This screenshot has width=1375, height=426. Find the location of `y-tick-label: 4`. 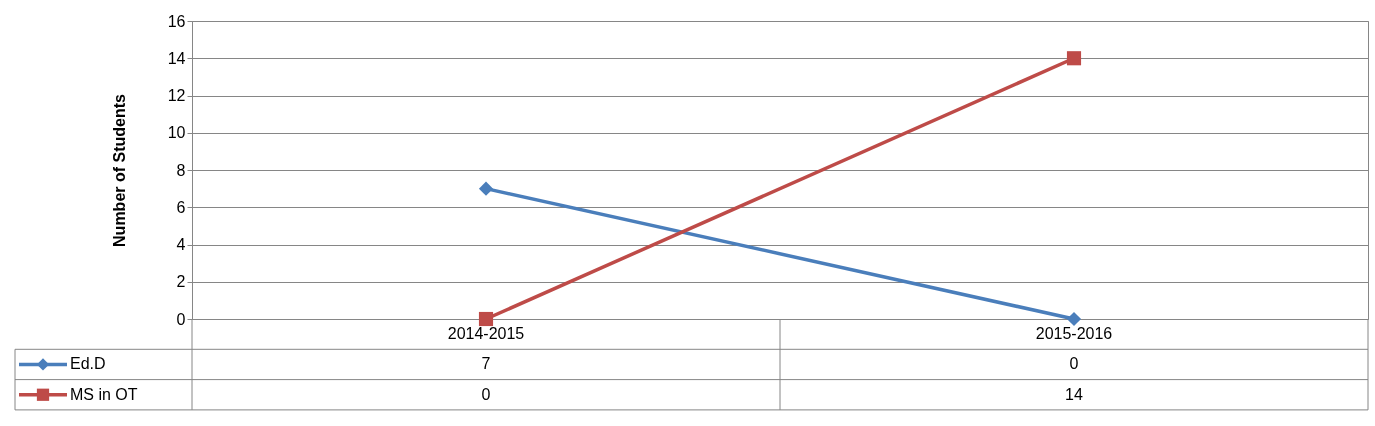

y-tick-label: 4 is located at coordinates (181, 244).